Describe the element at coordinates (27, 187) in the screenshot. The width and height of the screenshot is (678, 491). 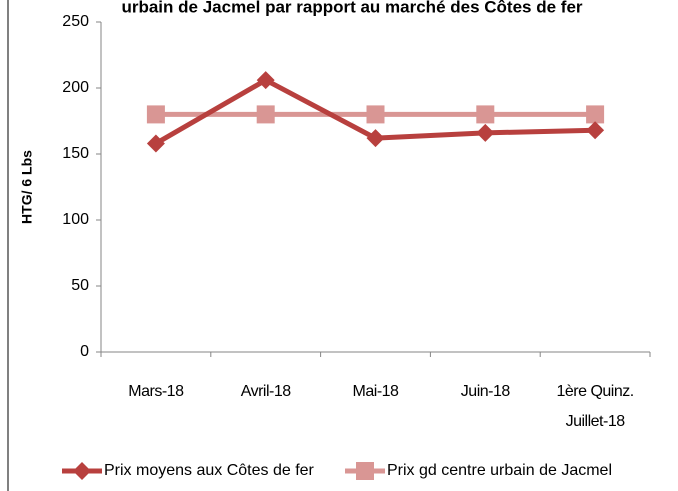
I see `y-axis-label: HTG/ 6 Lbs` at that location.